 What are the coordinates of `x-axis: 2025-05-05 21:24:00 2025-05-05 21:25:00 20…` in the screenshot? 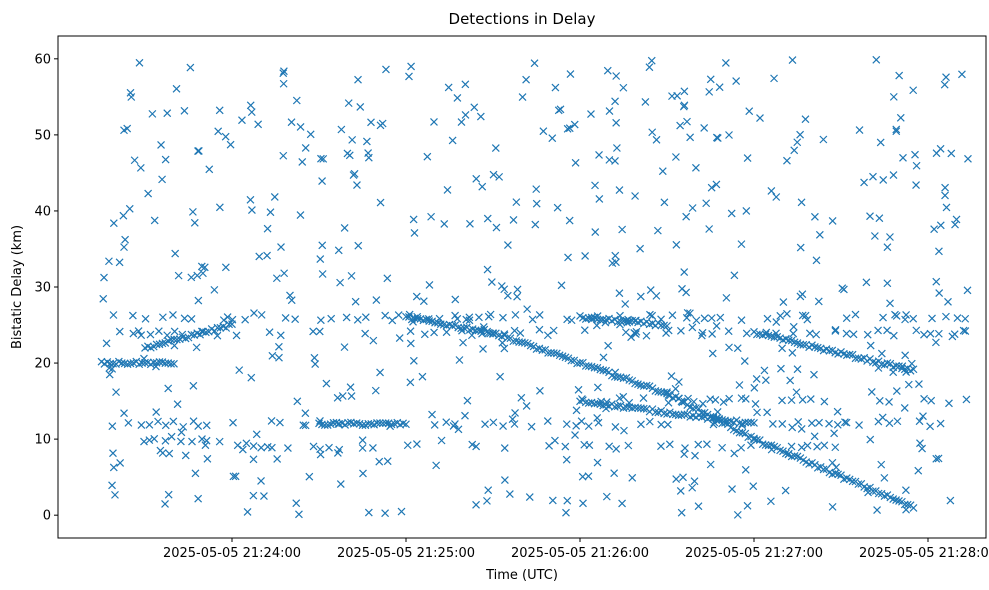 It's located at (576, 549).